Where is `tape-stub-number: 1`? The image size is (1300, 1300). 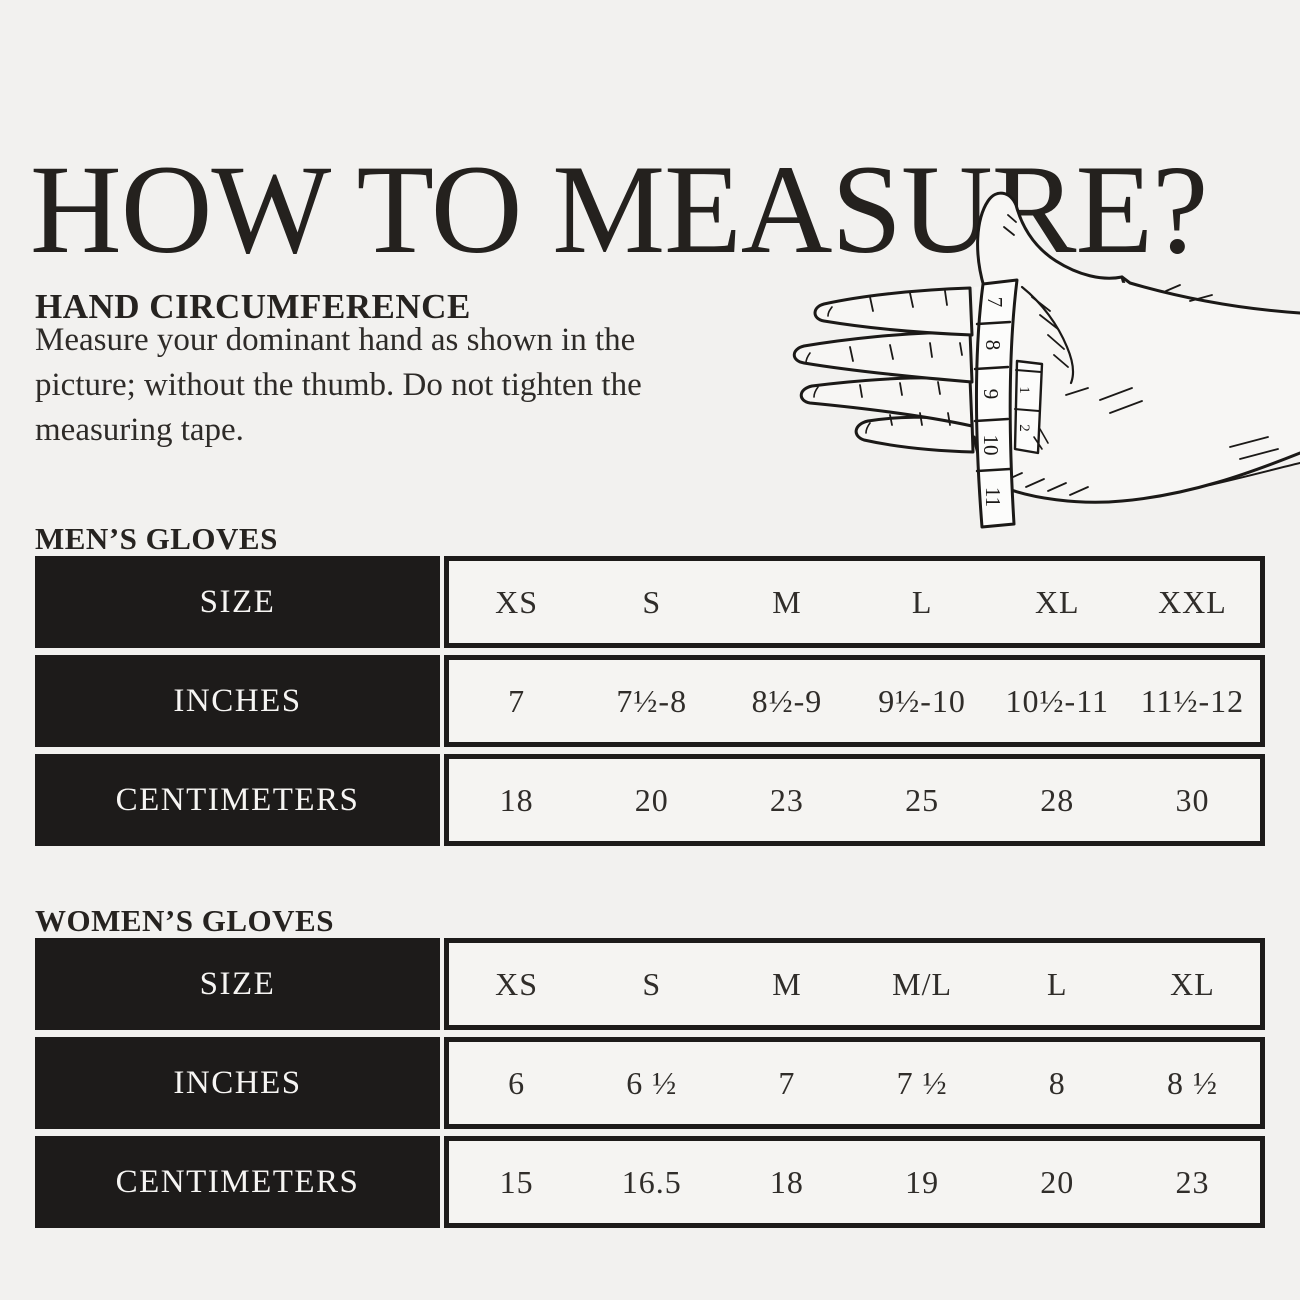
tape-stub-number: 1 is located at coordinates (1024, 390).